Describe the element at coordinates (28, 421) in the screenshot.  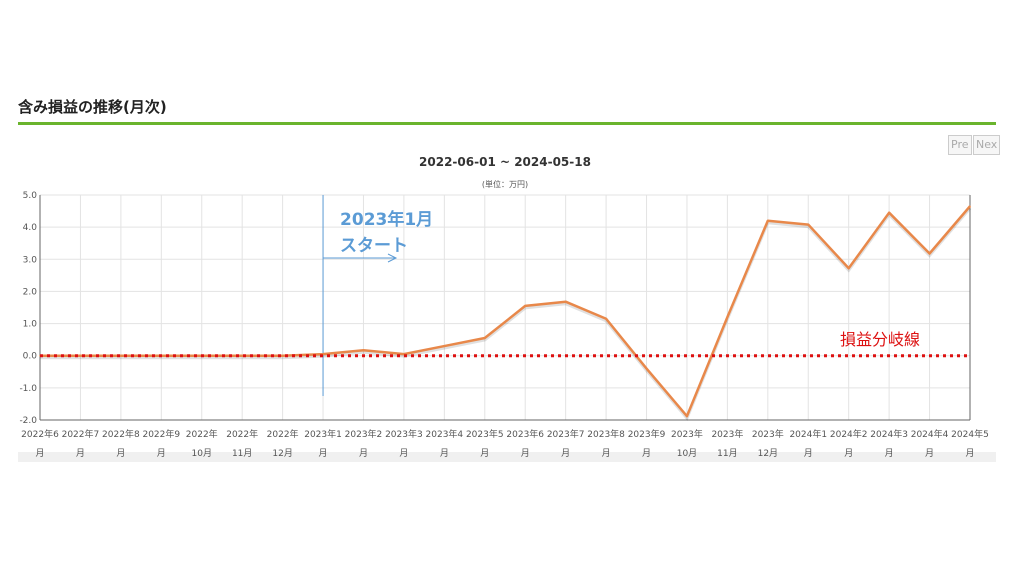
I see `y-tick-label: -2.0` at that location.